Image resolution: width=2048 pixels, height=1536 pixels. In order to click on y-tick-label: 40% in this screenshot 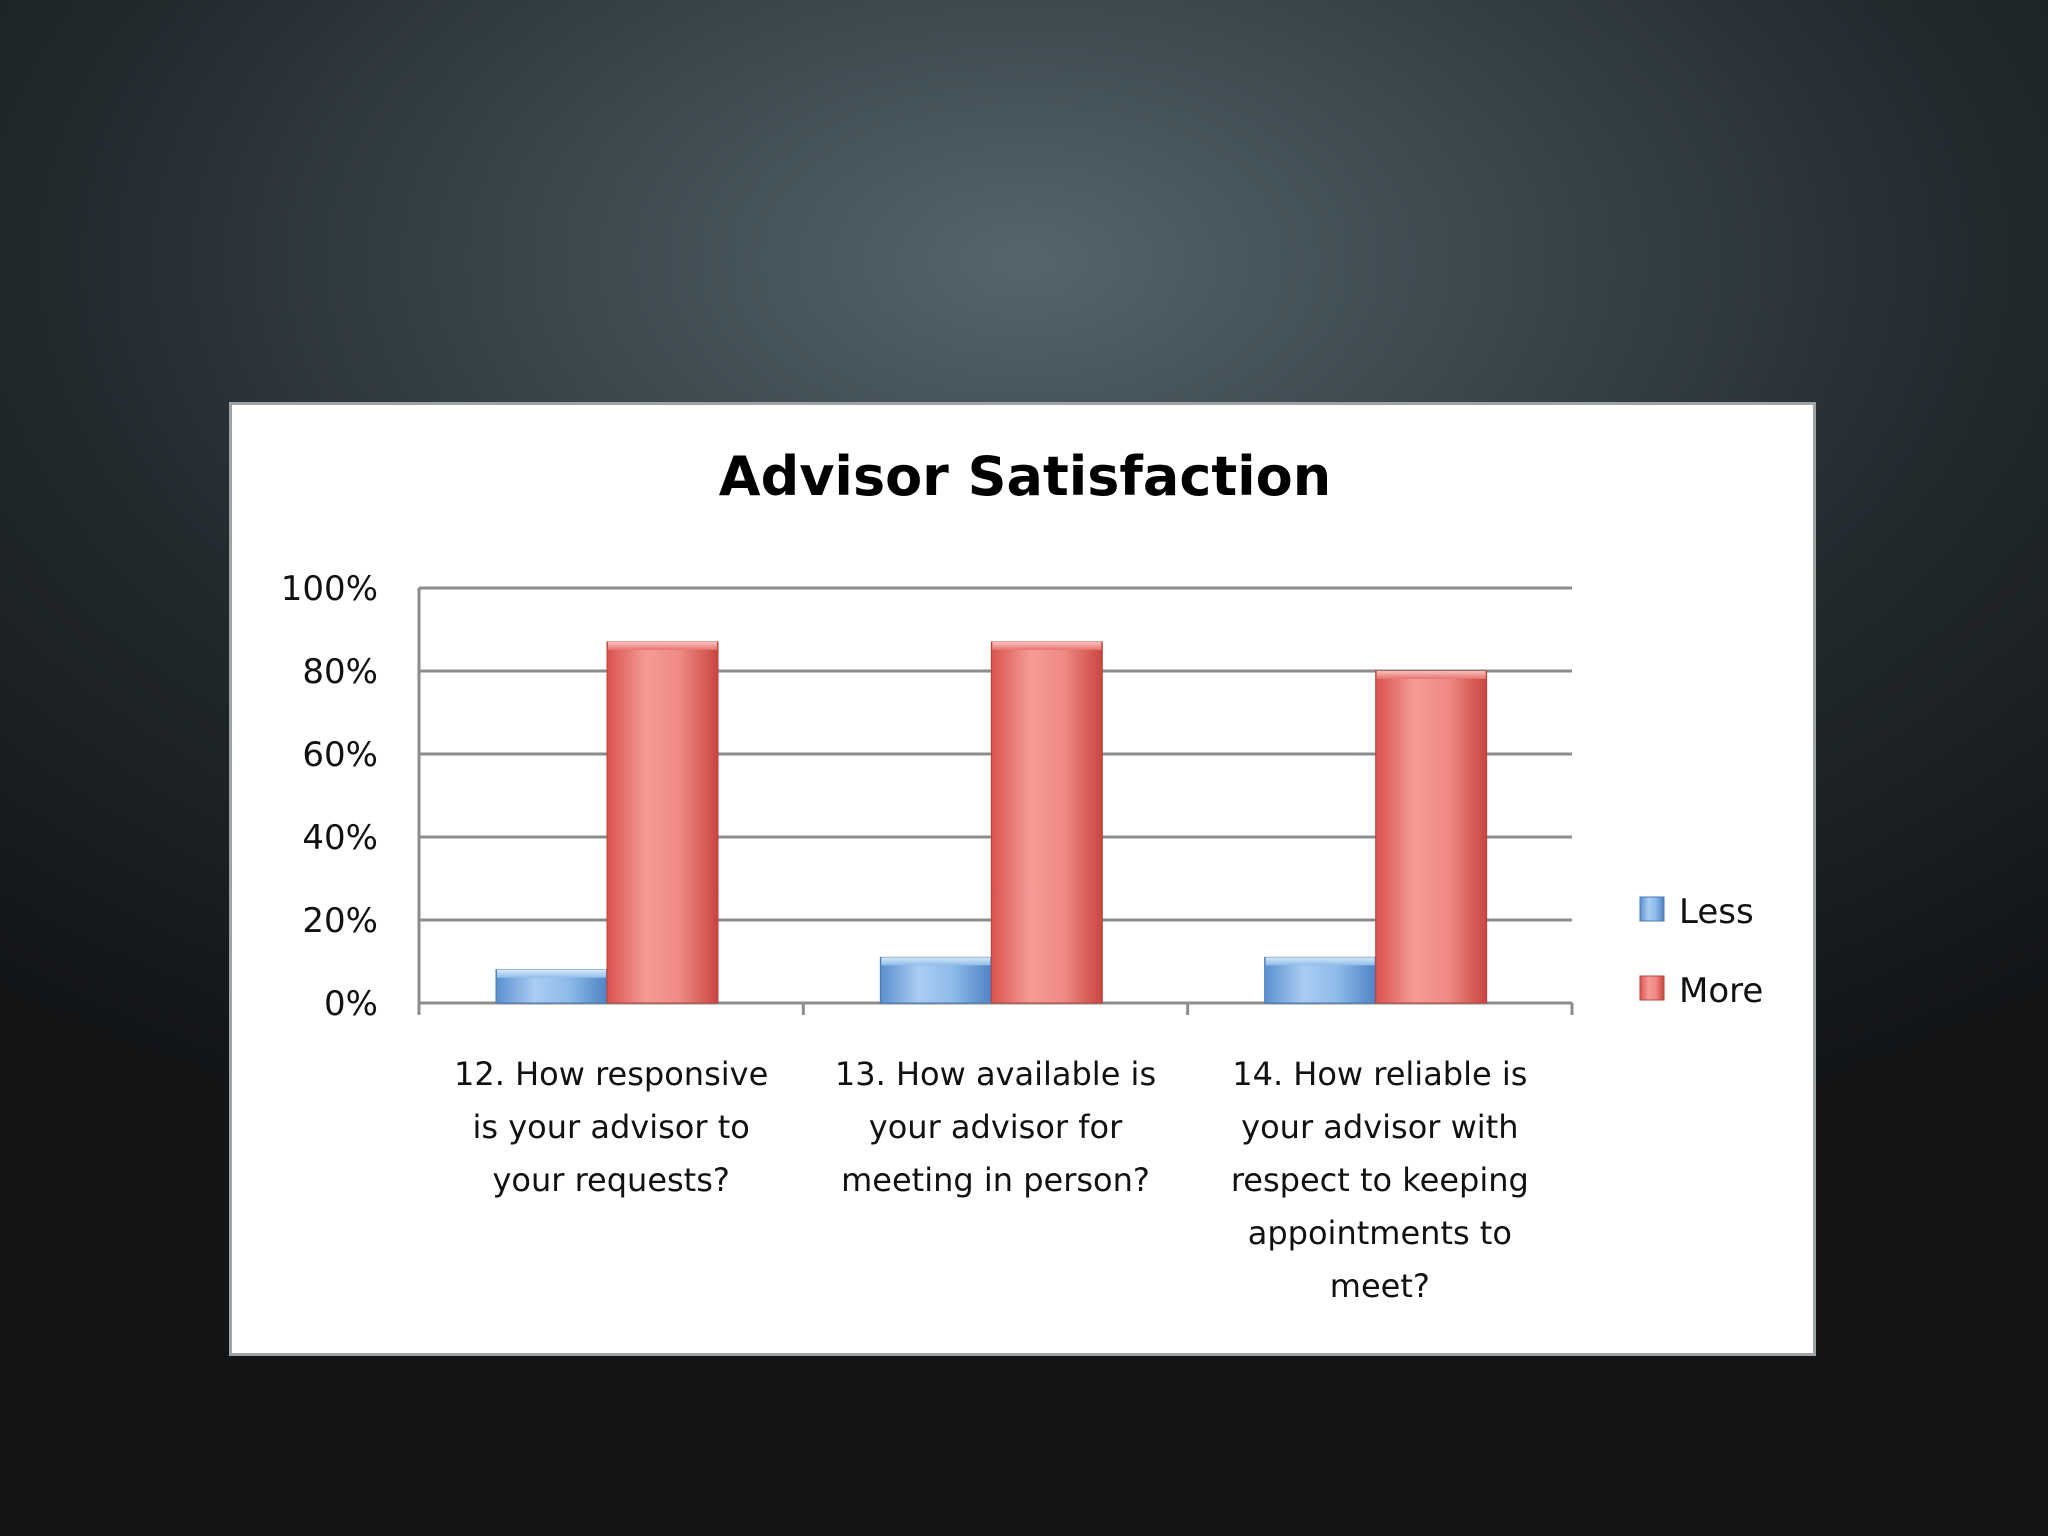, I will do `click(340, 838)`.